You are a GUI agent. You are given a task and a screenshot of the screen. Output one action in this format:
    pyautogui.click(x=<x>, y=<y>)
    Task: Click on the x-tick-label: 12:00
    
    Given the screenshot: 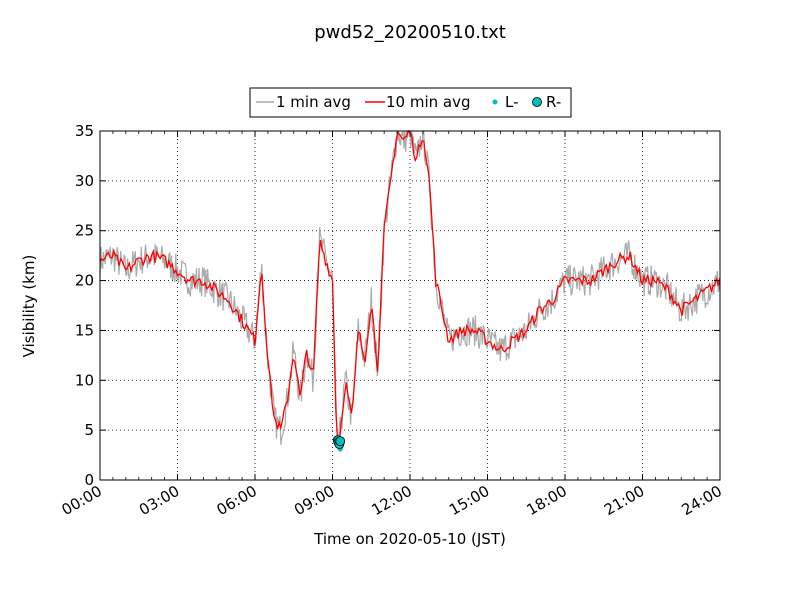 What is the action you would take?
    pyautogui.click(x=392, y=500)
    